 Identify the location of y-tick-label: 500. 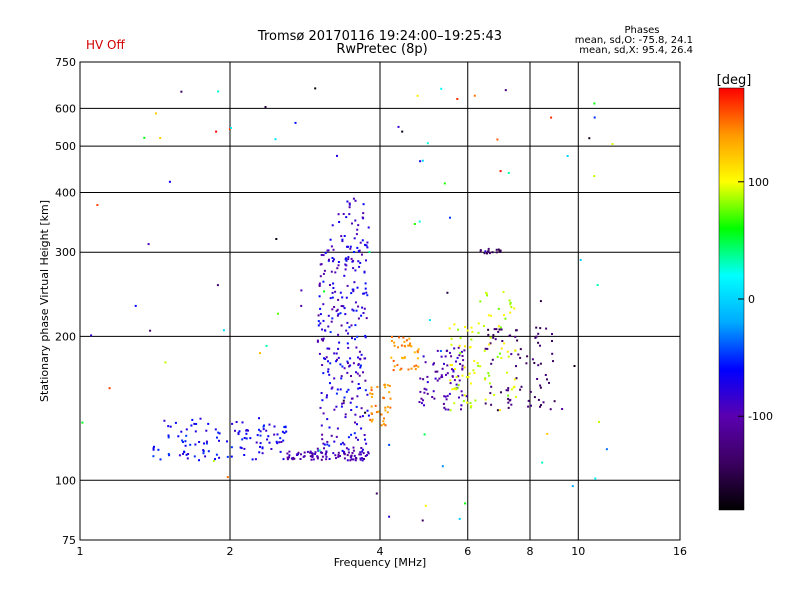
(65, 146).